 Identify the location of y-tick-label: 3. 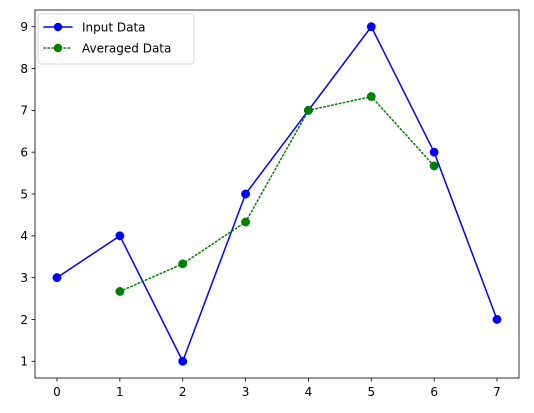
(24, 278).